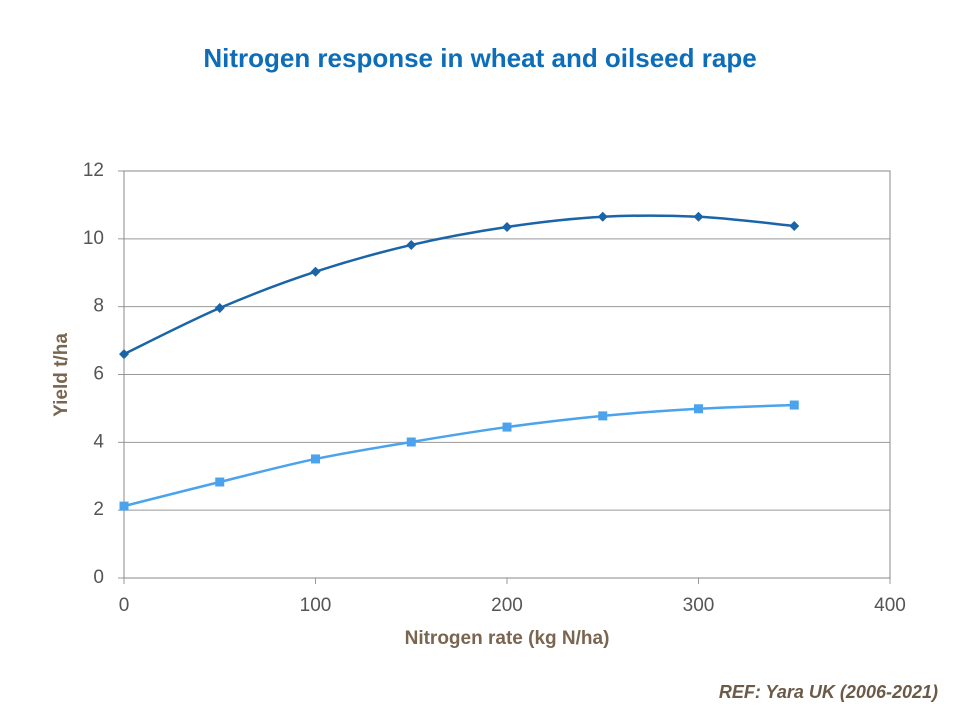  What do you see at coordinates (98, 374) in the screenshot?
I see `y-tick-label: 6` at bounding box center [98, 374].